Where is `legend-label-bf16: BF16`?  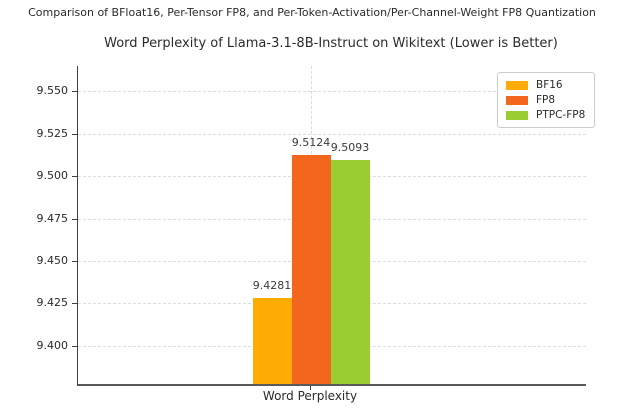
legend-label-bf16: BF16 is located at coordinates (549, 85).